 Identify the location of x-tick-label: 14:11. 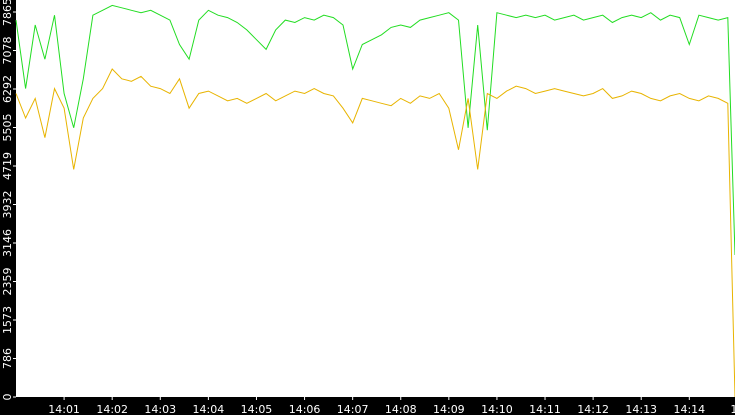
(545, 409).